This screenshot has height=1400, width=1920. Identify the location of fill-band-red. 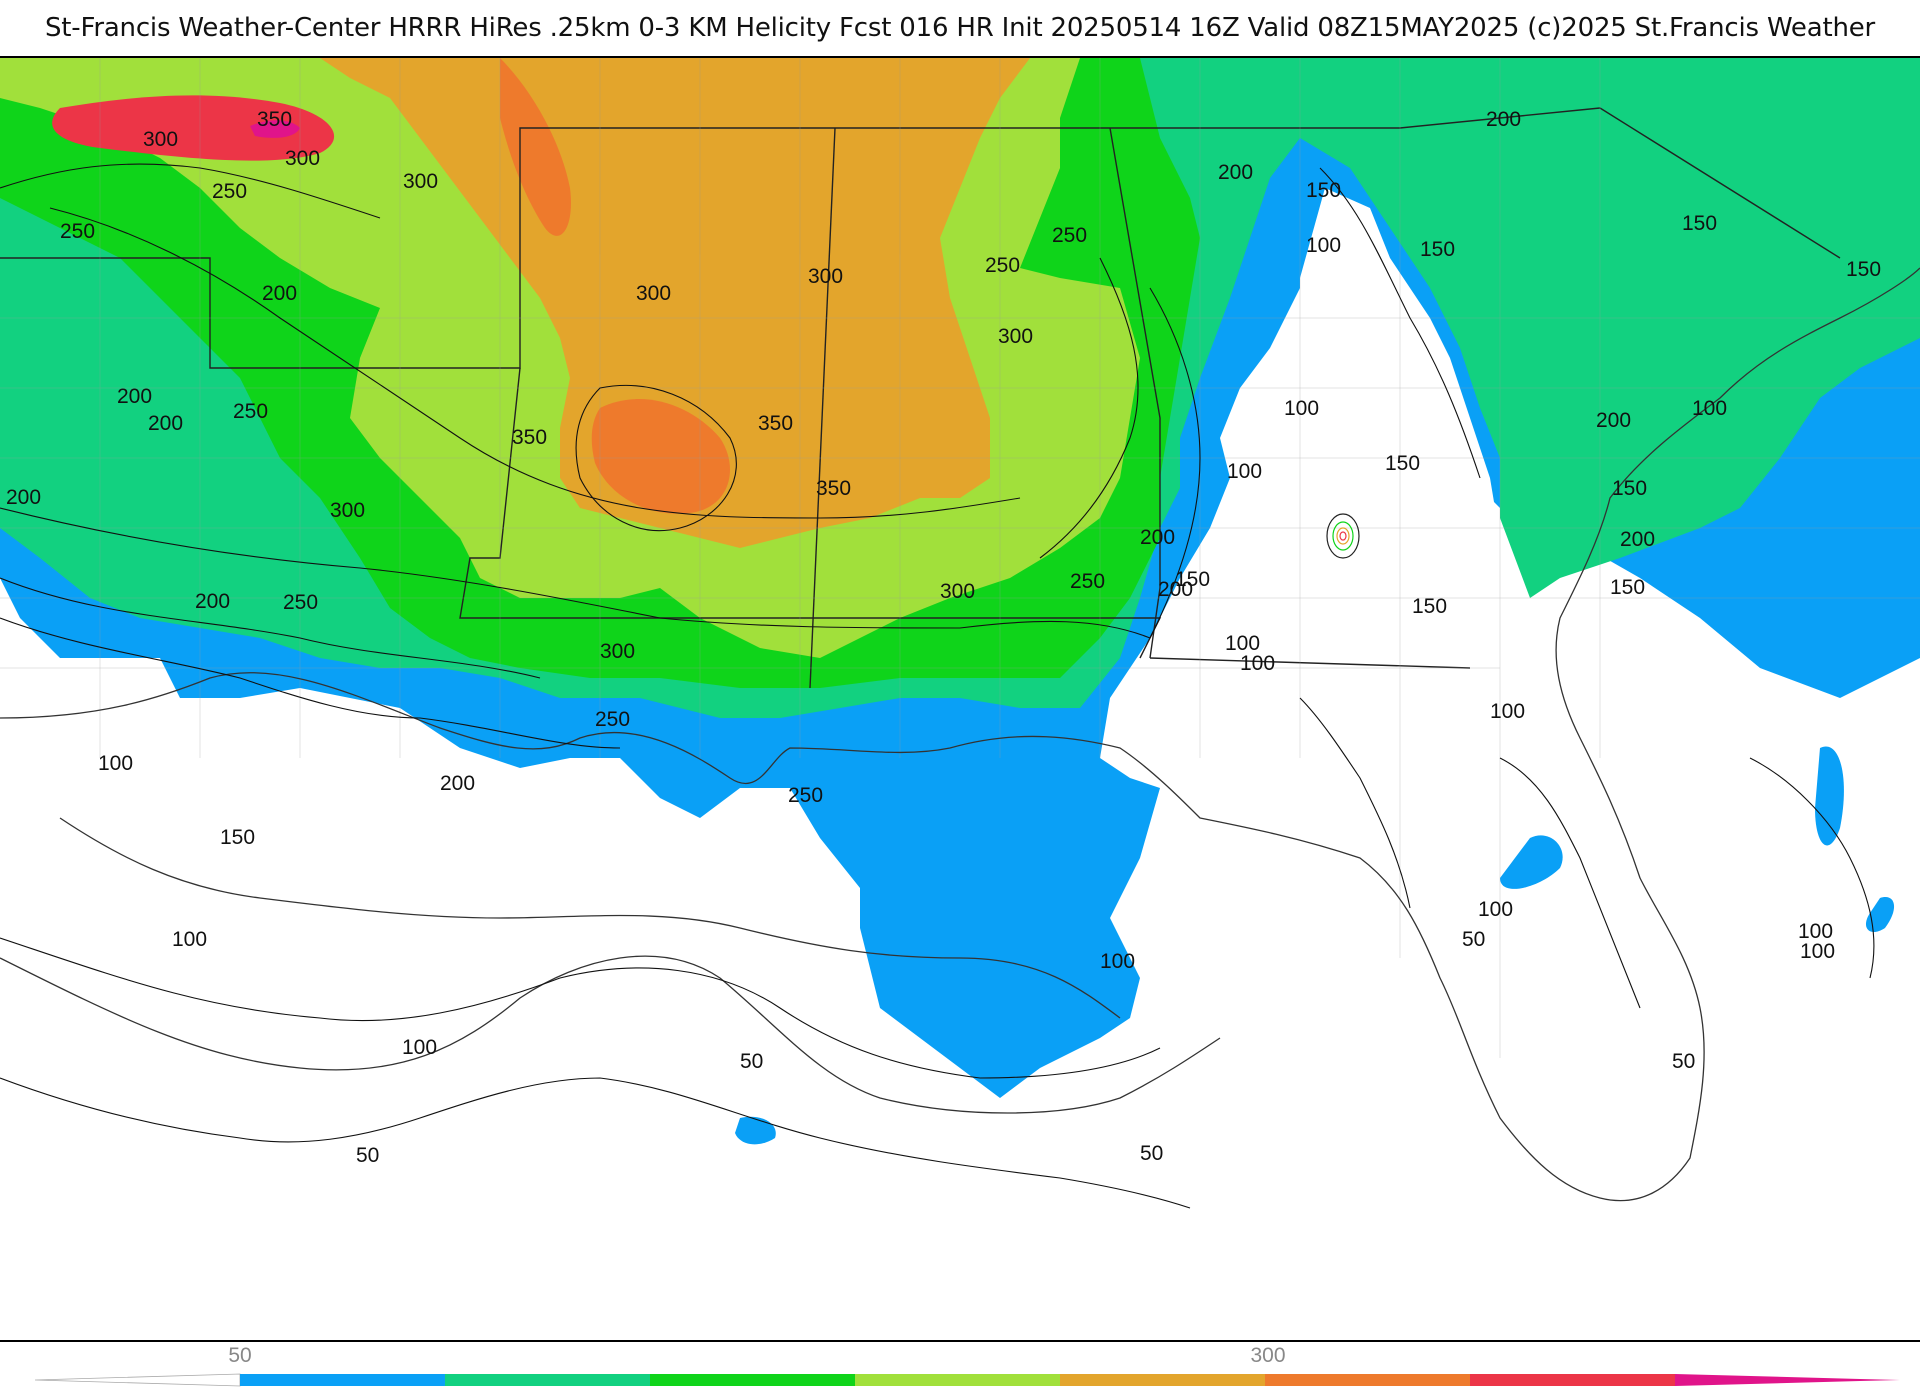
(193, 128).